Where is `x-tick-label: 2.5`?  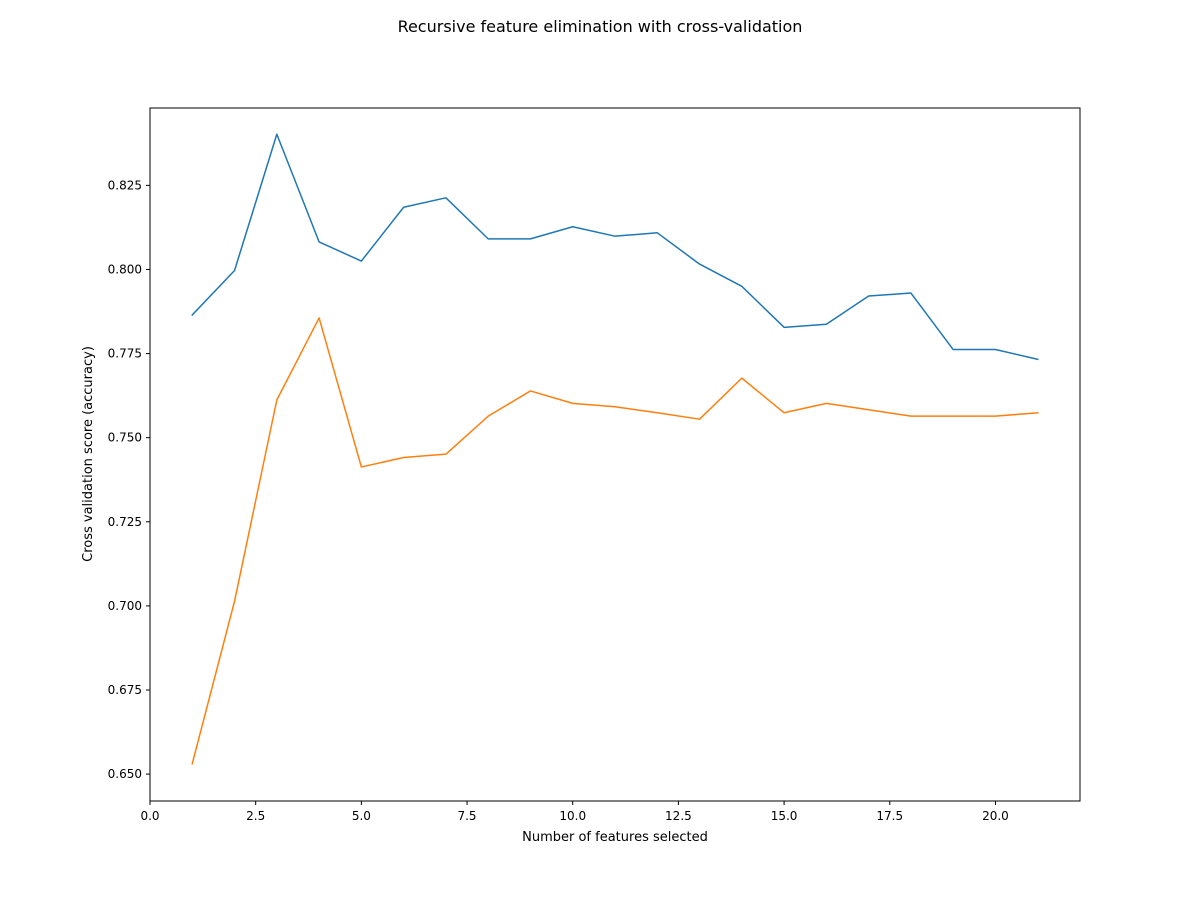 x-tick-label: 2.5 is located at coordinates (255, 816).